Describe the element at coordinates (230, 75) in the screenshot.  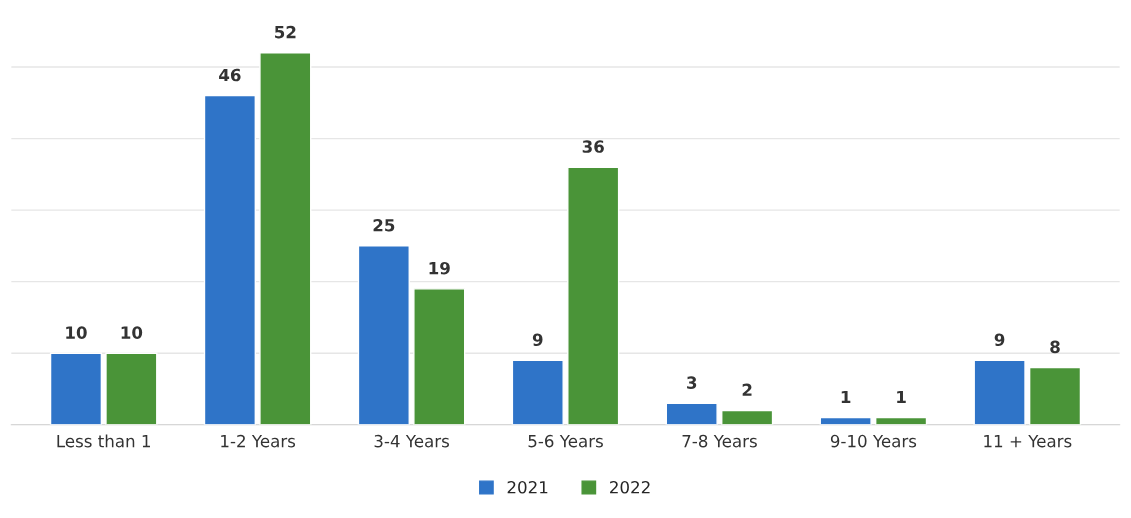
I see `data-label: 46` at that location.